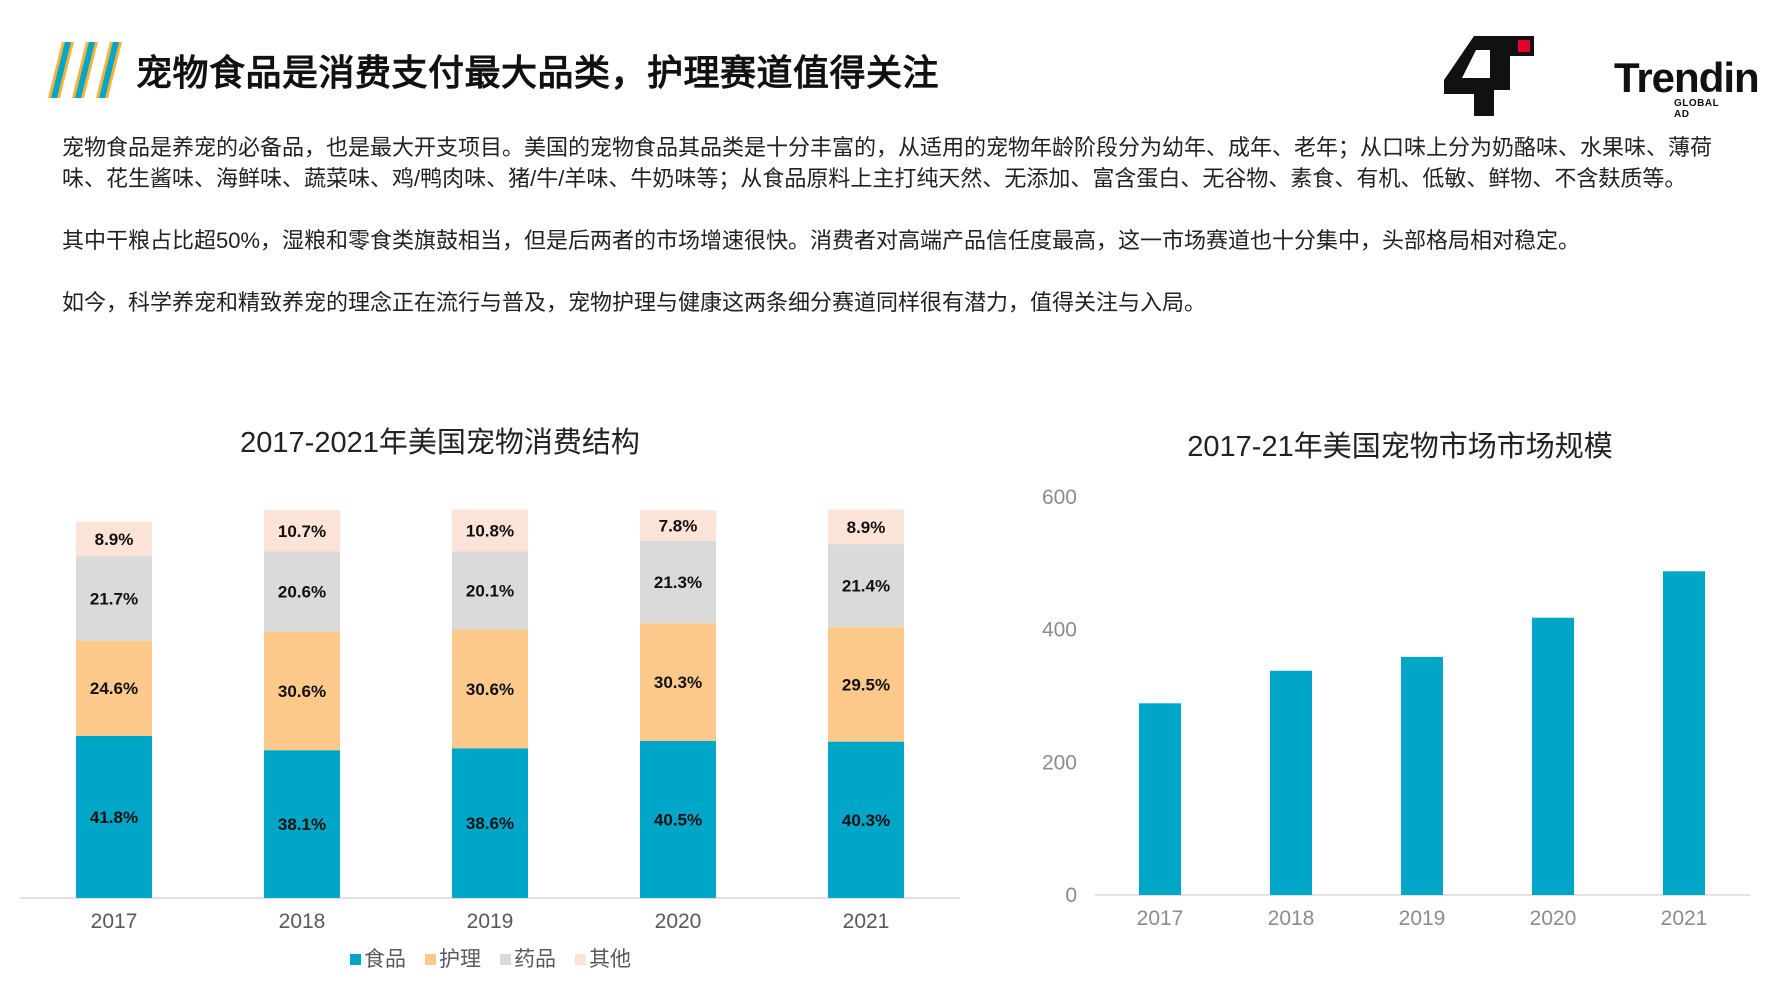 This screenshot has width=1777, height=1000. I want to click on data-label: 40.5%, so click(678, 819).